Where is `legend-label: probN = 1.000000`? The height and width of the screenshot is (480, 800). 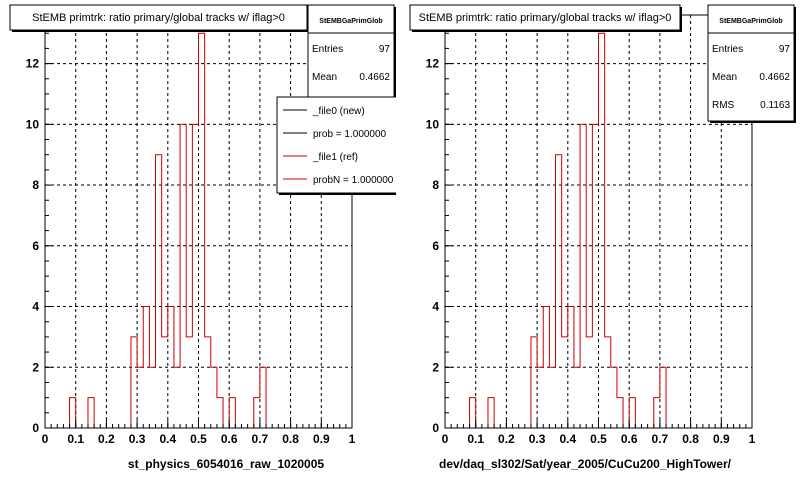
legend-label: probN = 1.000000 is located at coordinates (353, 180).